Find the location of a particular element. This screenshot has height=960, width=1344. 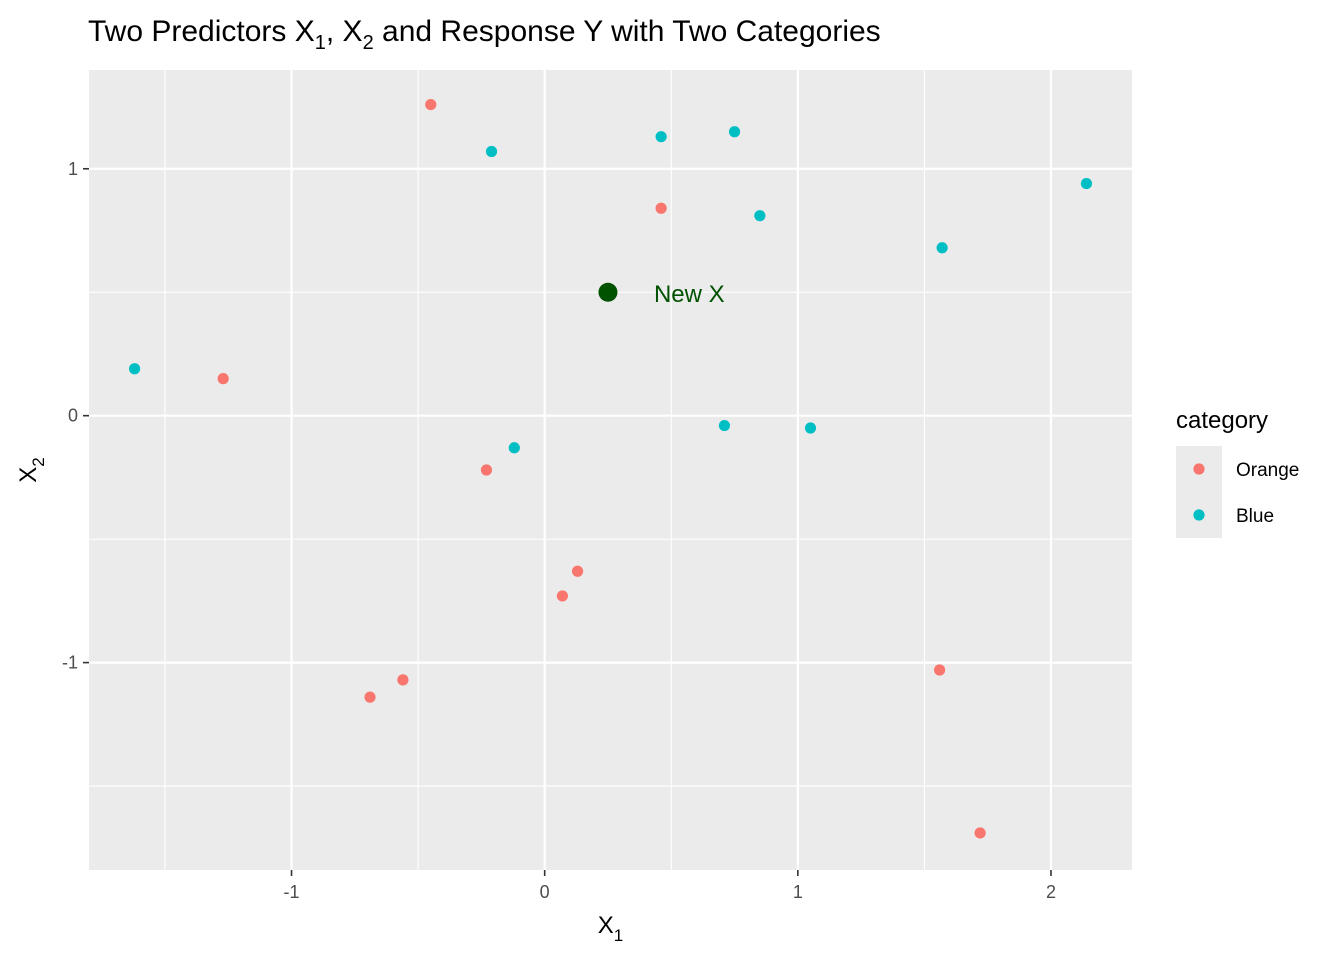

x-tick-label: 1 is located at coordinates (798, 892).